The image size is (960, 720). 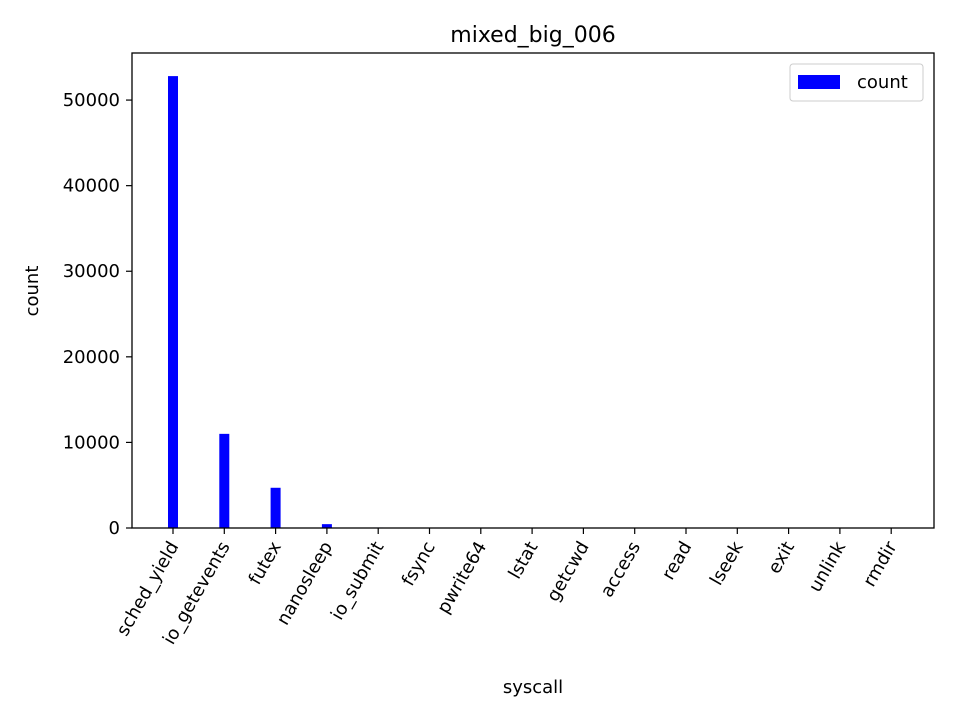 I want to click on x-tick-label: getcwd, so click(x=568, y=571).